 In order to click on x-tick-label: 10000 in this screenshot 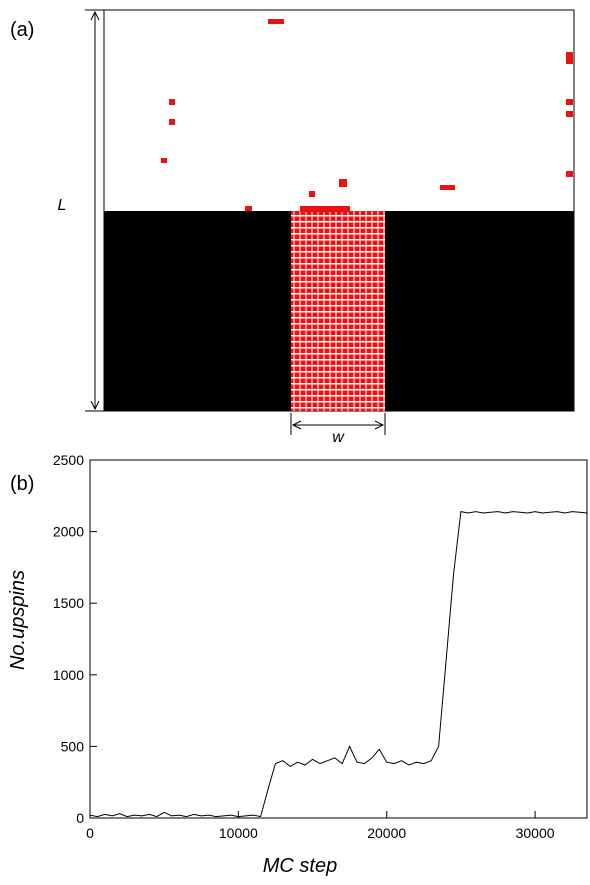, I will do `click(238, 833)`.